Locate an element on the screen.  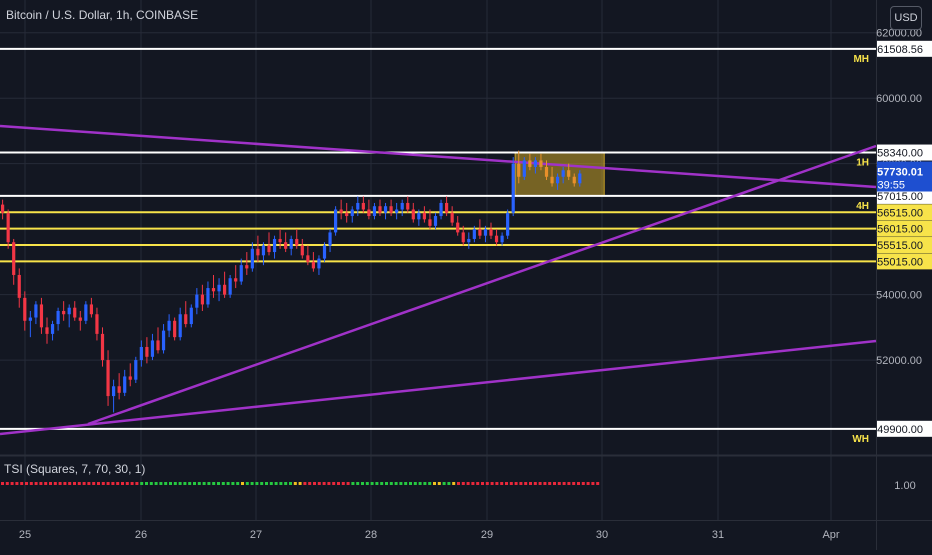
x-tick-label: 30 is located at coordinates (602, 535).